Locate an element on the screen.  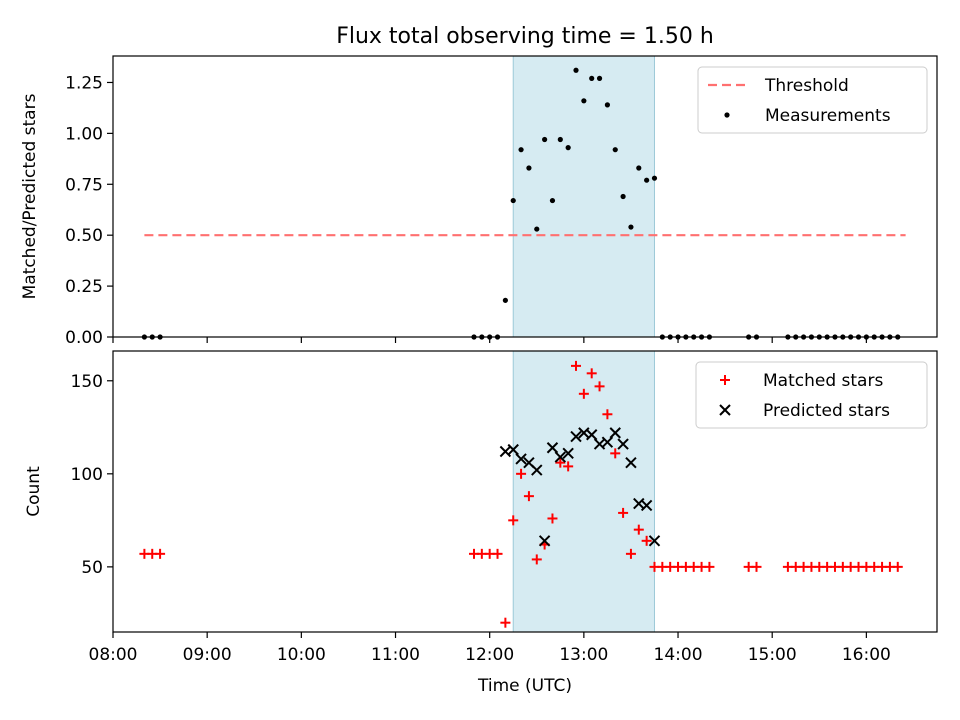
top-y-tick-label: 0.25 is located at coordinates (84, 287).